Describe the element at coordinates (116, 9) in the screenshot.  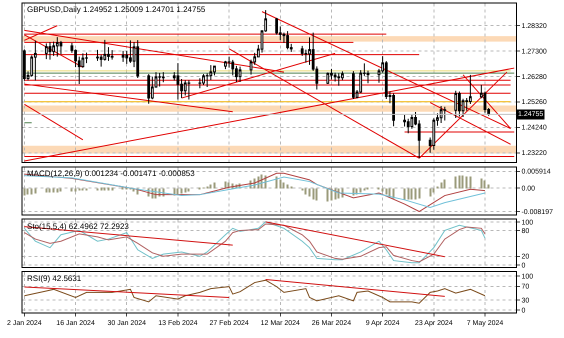
I see `chart-title: GBPUSD,Daily 1.24952 1.25009 1.24701 1.24755` at that location.